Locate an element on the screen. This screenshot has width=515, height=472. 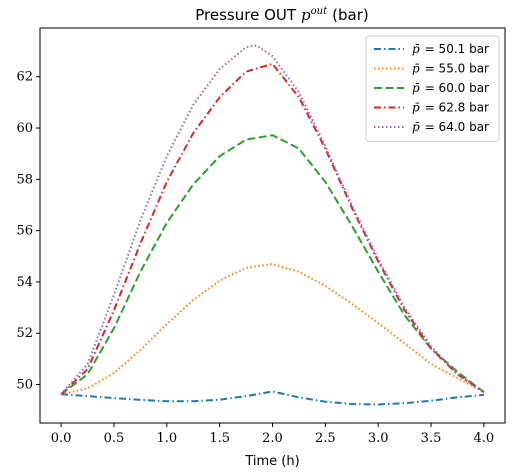
legend-entry: p̄ = 50.1 bar is located at coordinates (450, 49).